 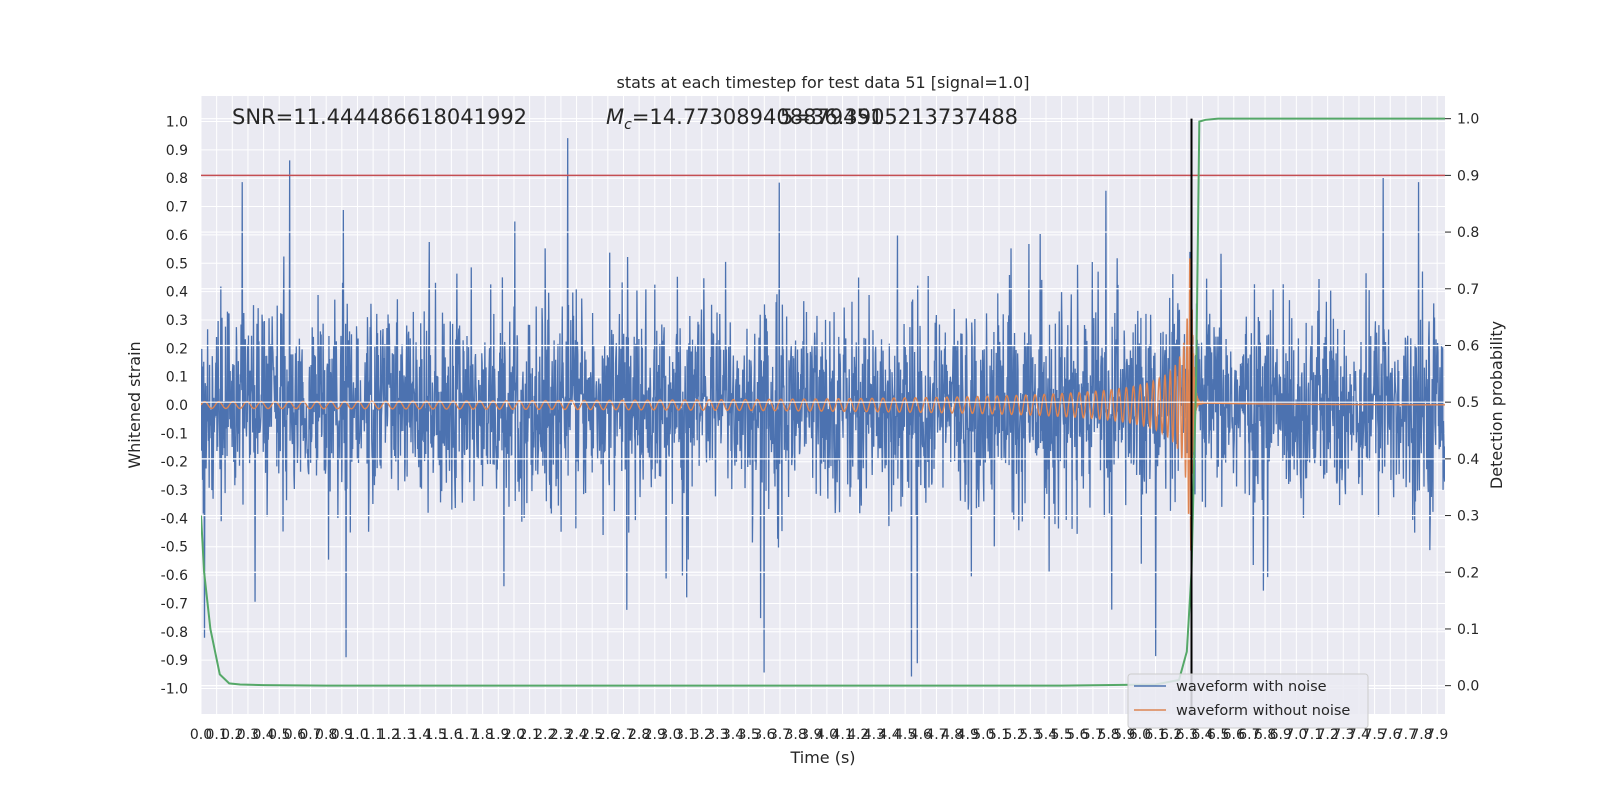 What do you see at coordinates (379, 117) in the screenshot?
I see `snr-annotation: SNR=11.444486618041992` at bounding box center [379, 117].